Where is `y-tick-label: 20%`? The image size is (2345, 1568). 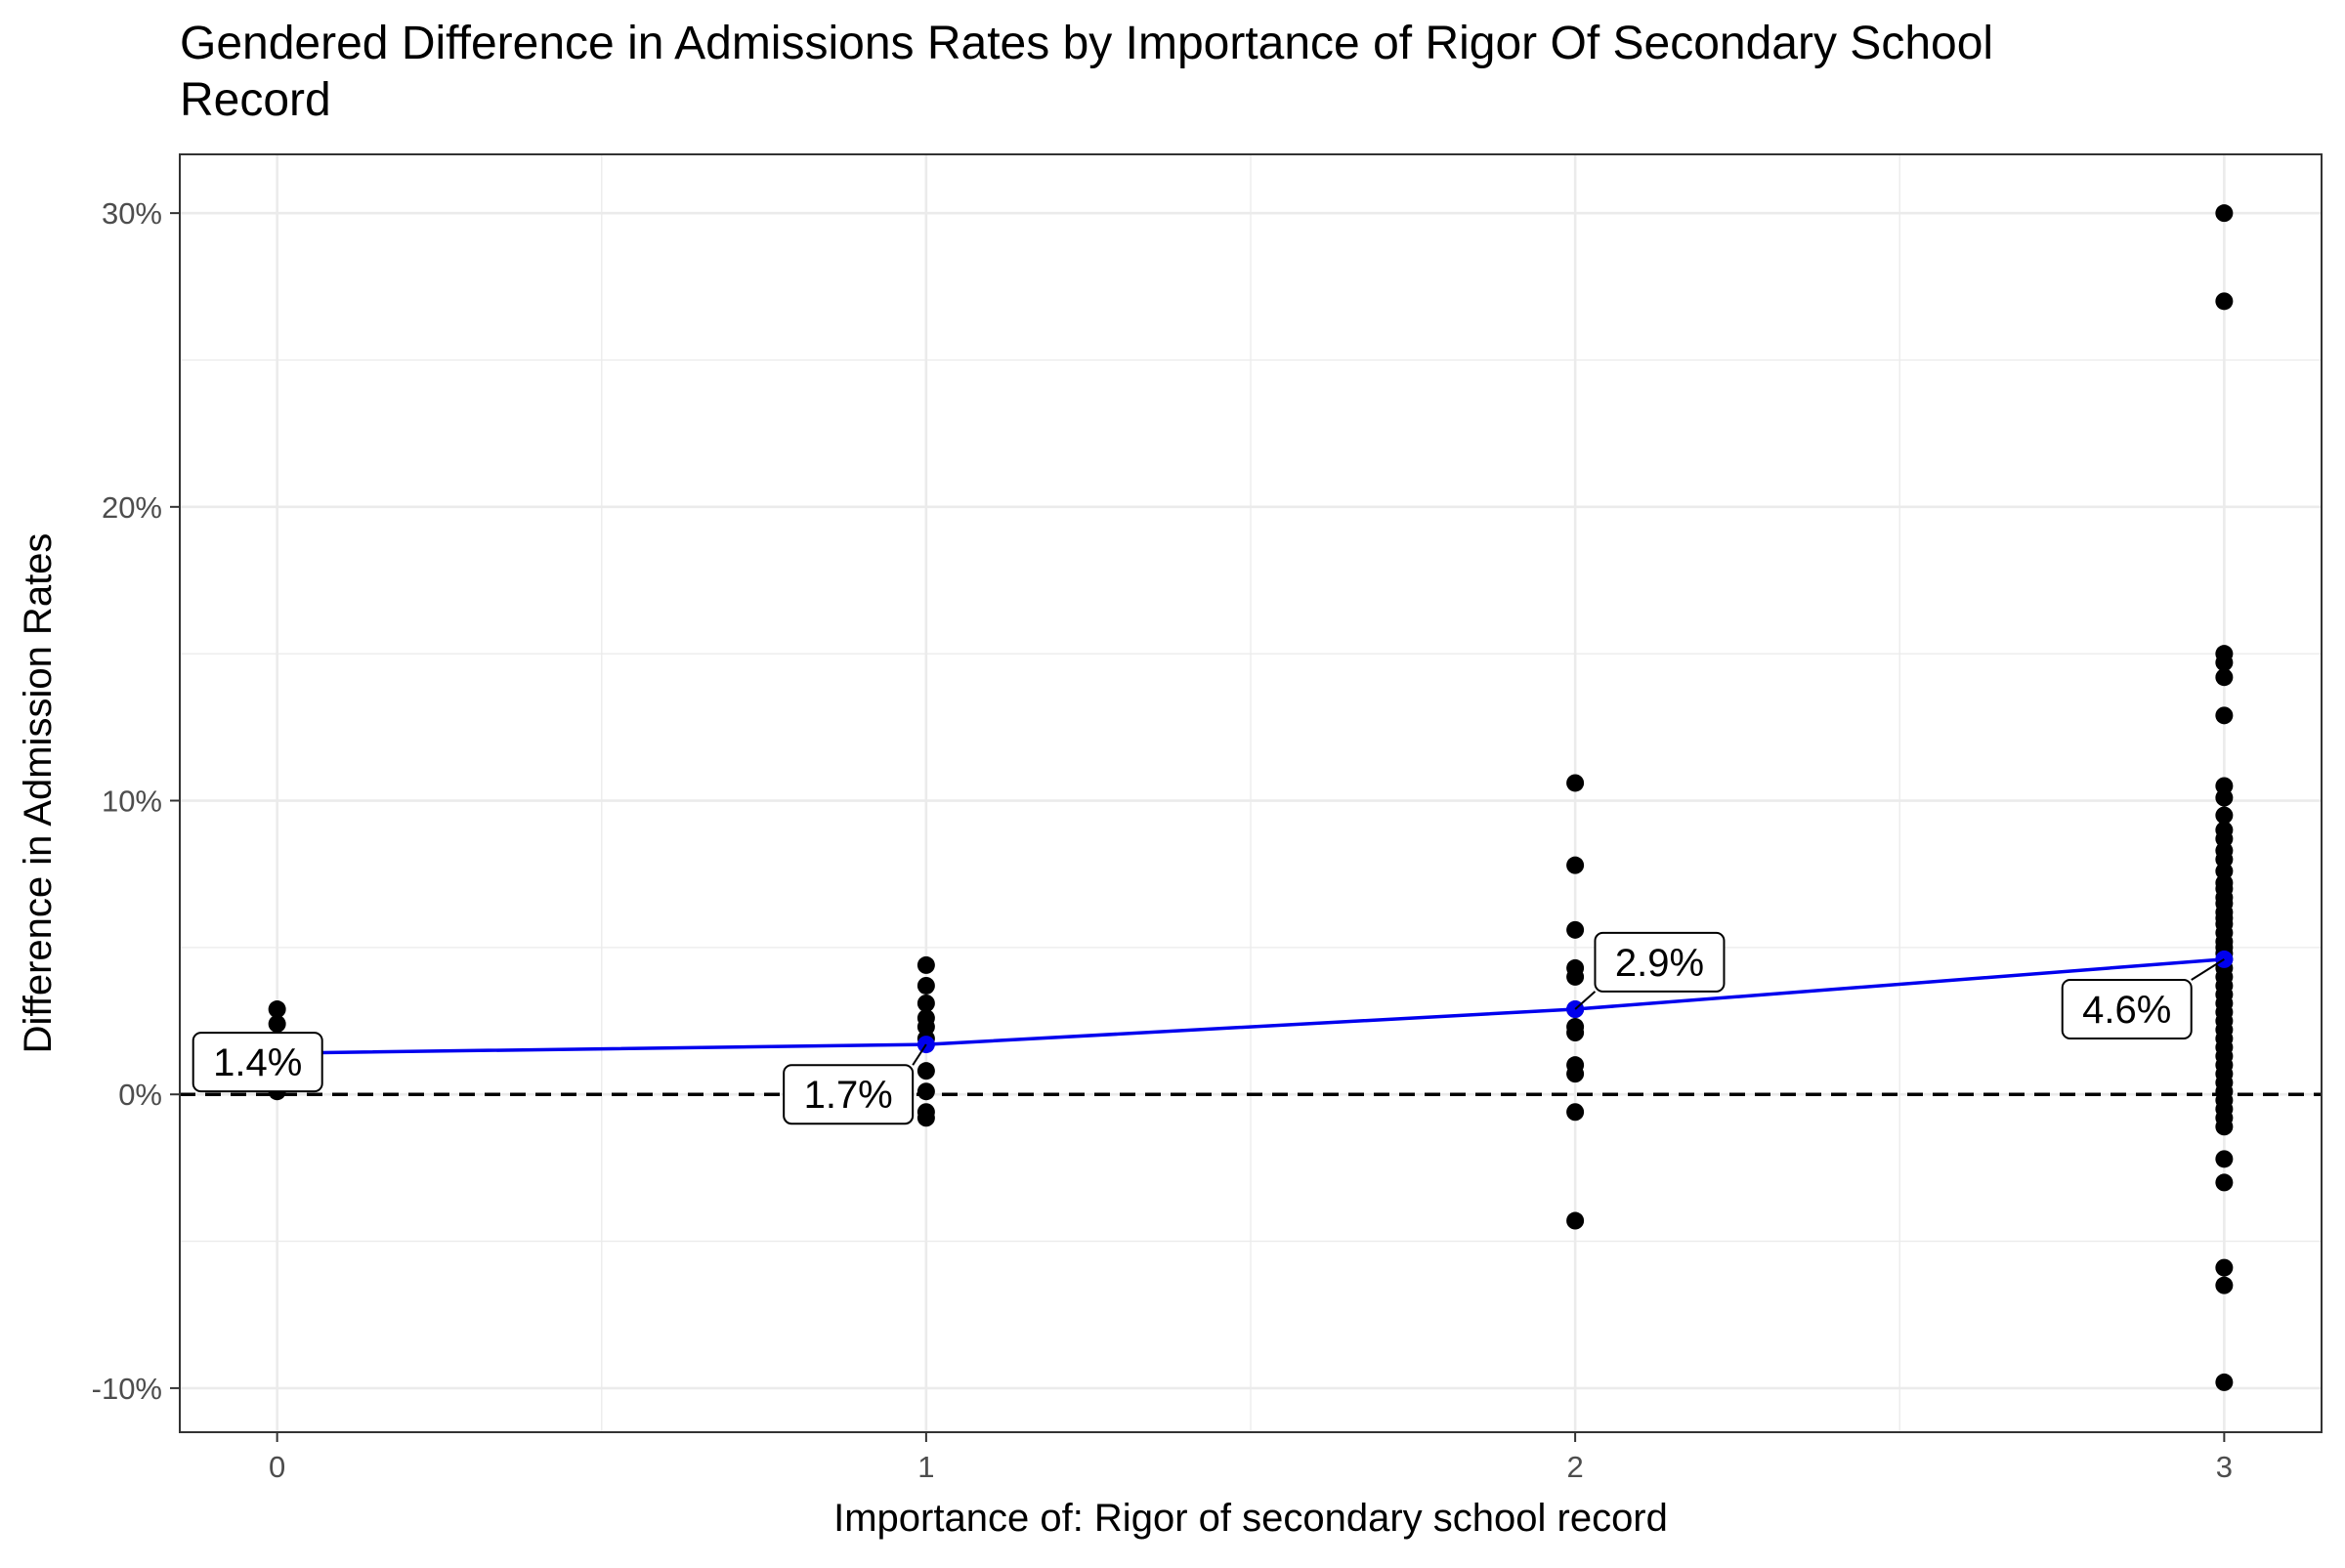
y-tick-label: 20% is located at coordinates (132, 507).